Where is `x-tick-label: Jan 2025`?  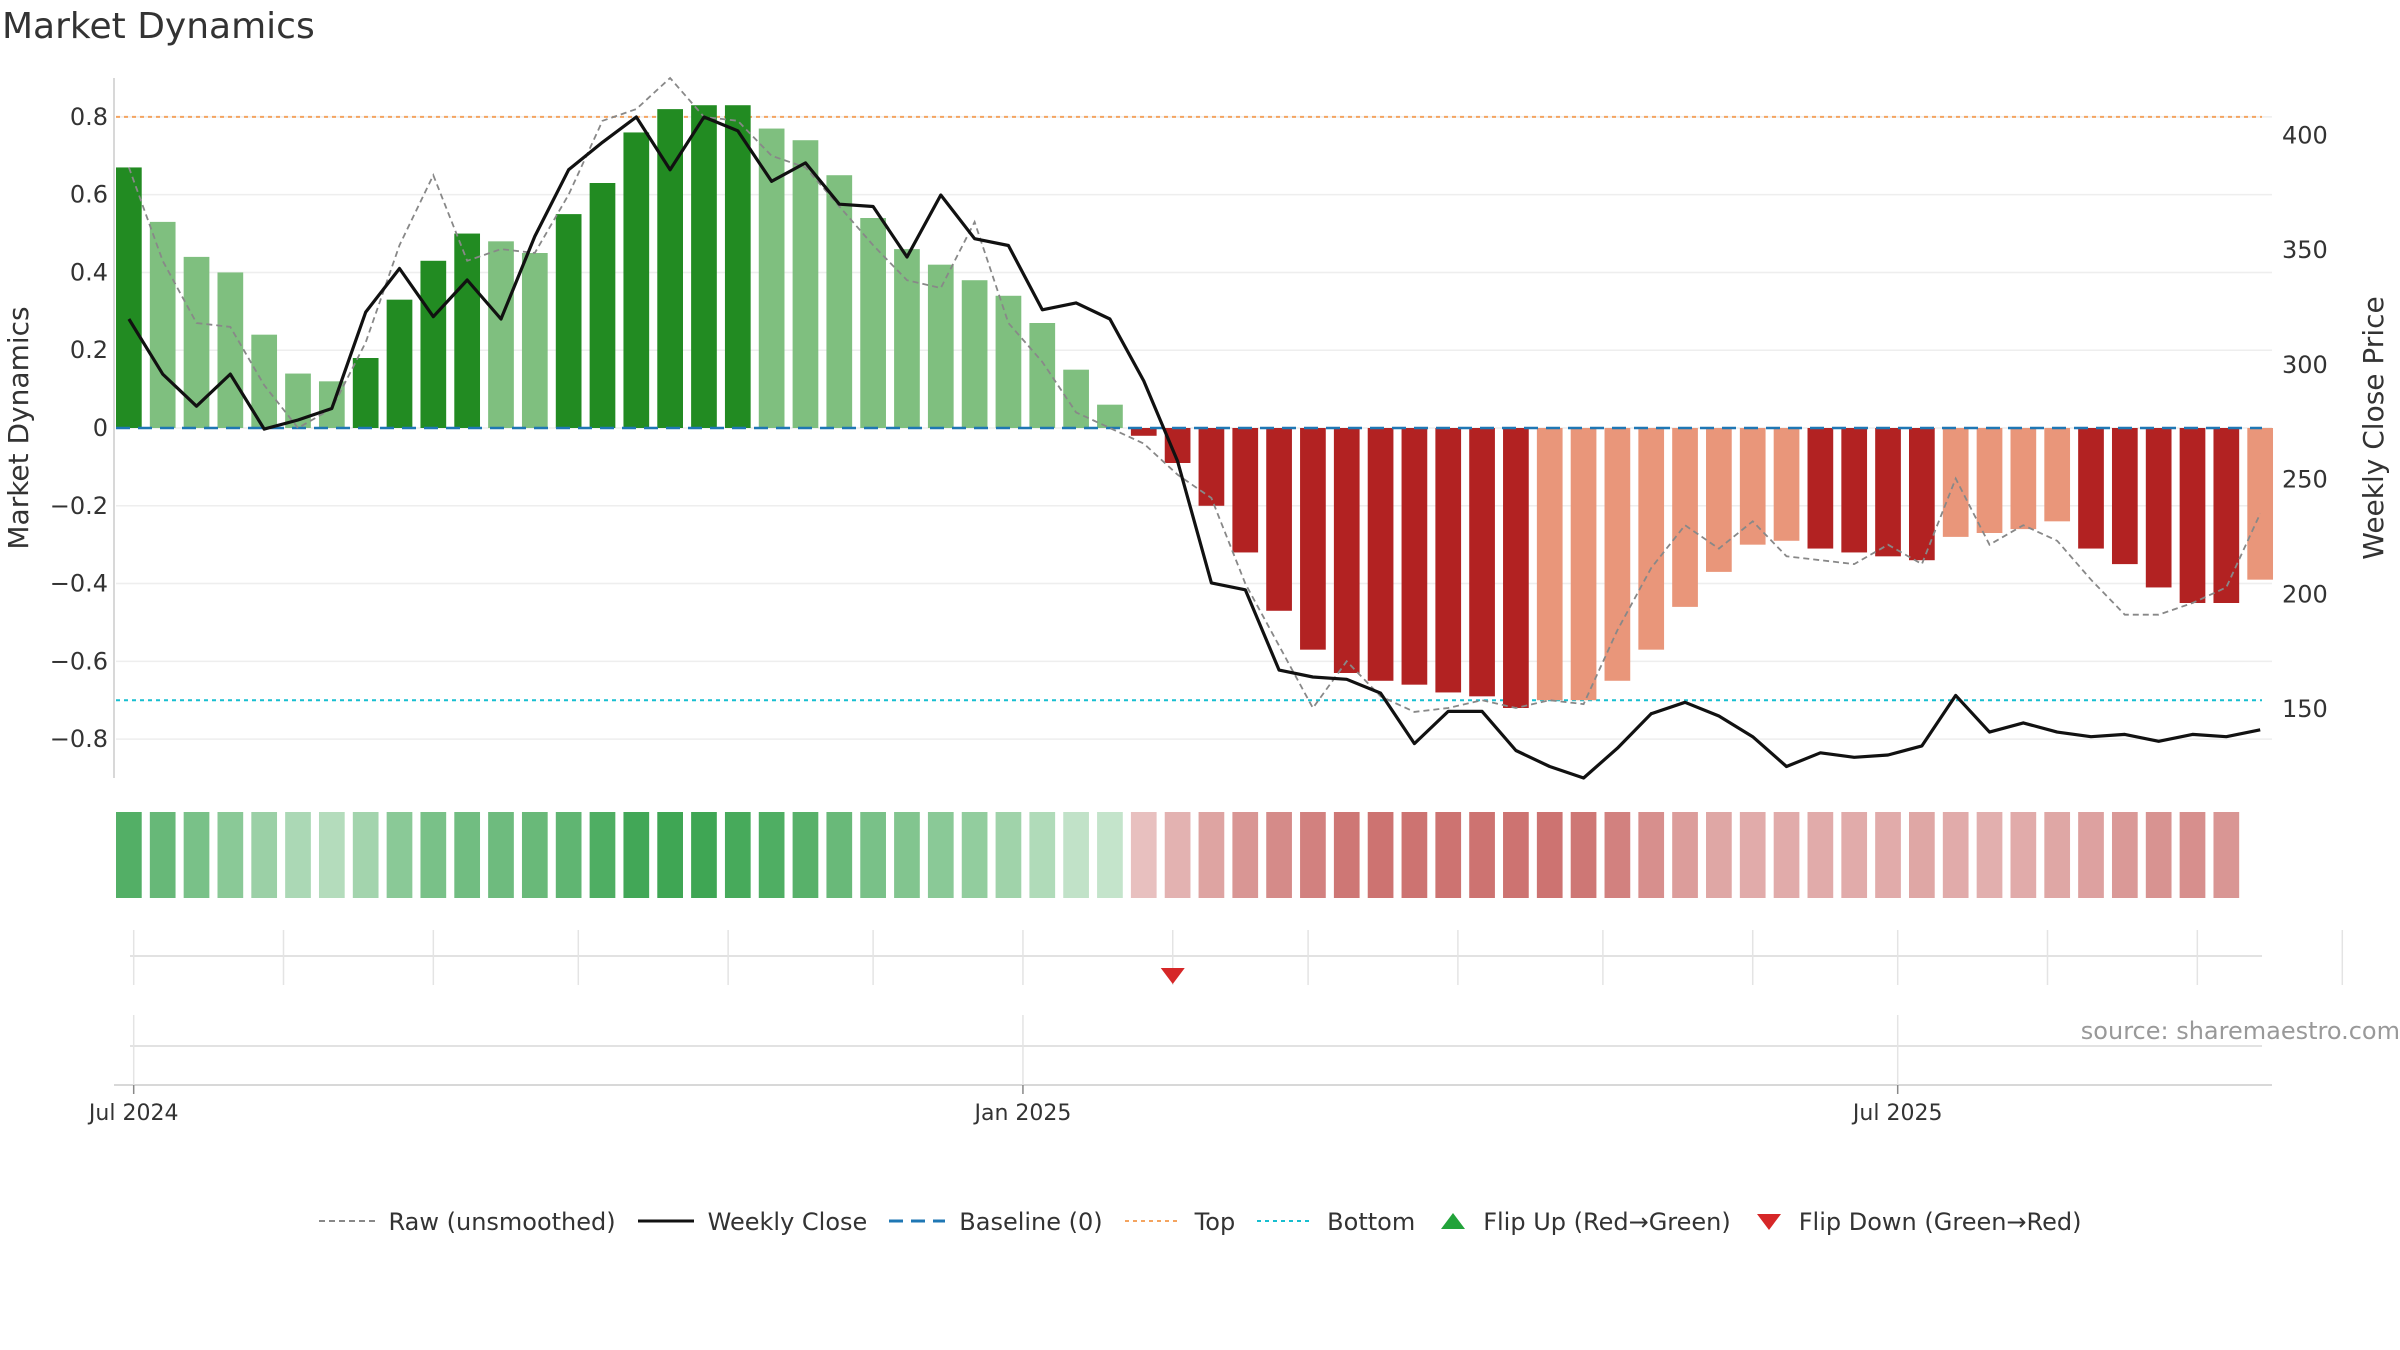 x-tick-label: Jan 2025 is located at coordinates (1021, 1113).